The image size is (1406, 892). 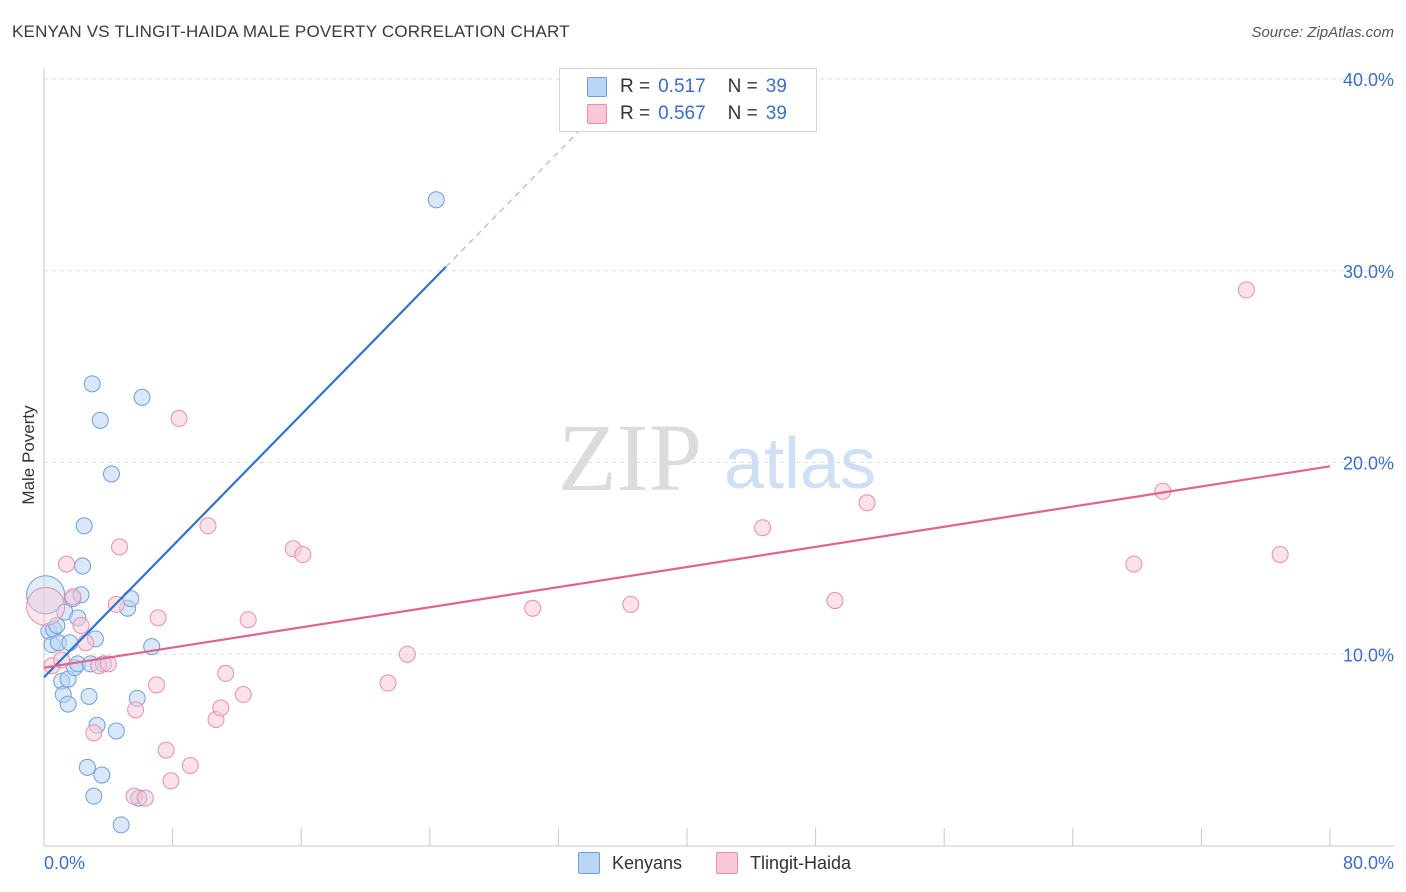 What do you see at coordinates (28, 455) in the screenshot?
I see `y-axis-label: Male Poverty` at bounding box center [28, 455].